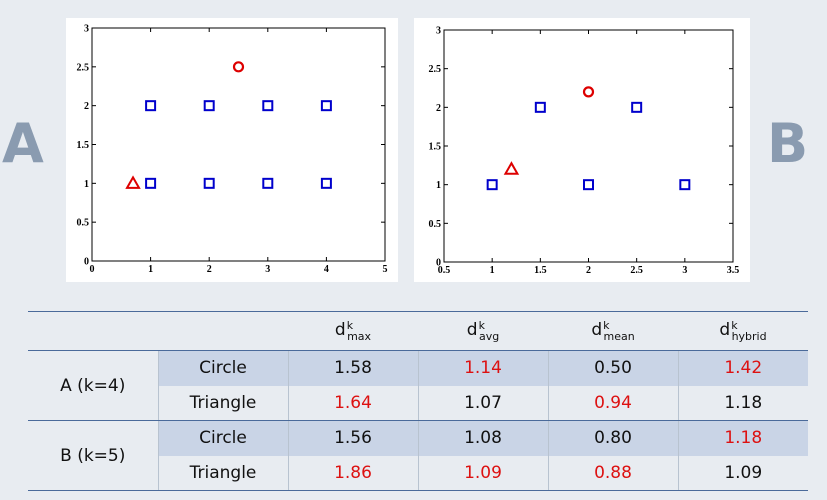  I want to click on plot-a-ytick-label: 0.5, so click(83, 223).